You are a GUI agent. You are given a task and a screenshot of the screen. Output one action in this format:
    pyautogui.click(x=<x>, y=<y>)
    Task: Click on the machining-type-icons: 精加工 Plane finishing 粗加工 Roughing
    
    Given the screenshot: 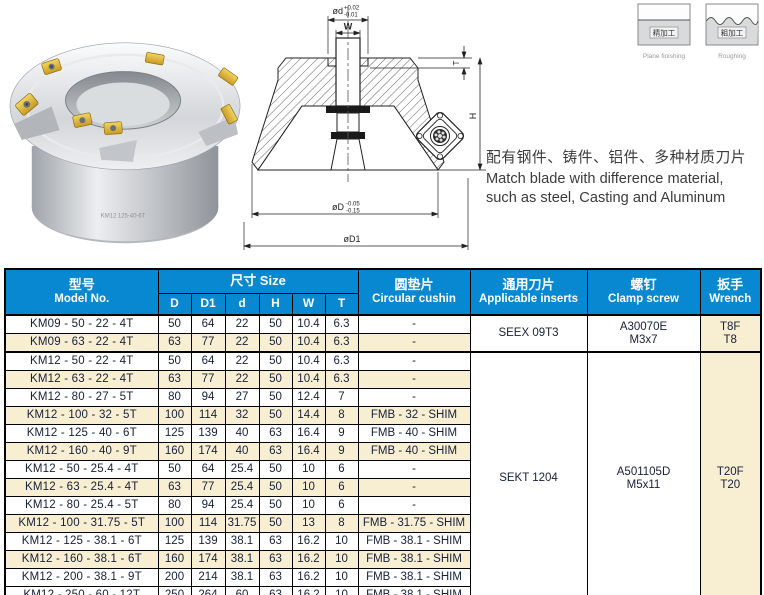 What is the action you would take?
    pyautogui.click(x=698, y=31)
    